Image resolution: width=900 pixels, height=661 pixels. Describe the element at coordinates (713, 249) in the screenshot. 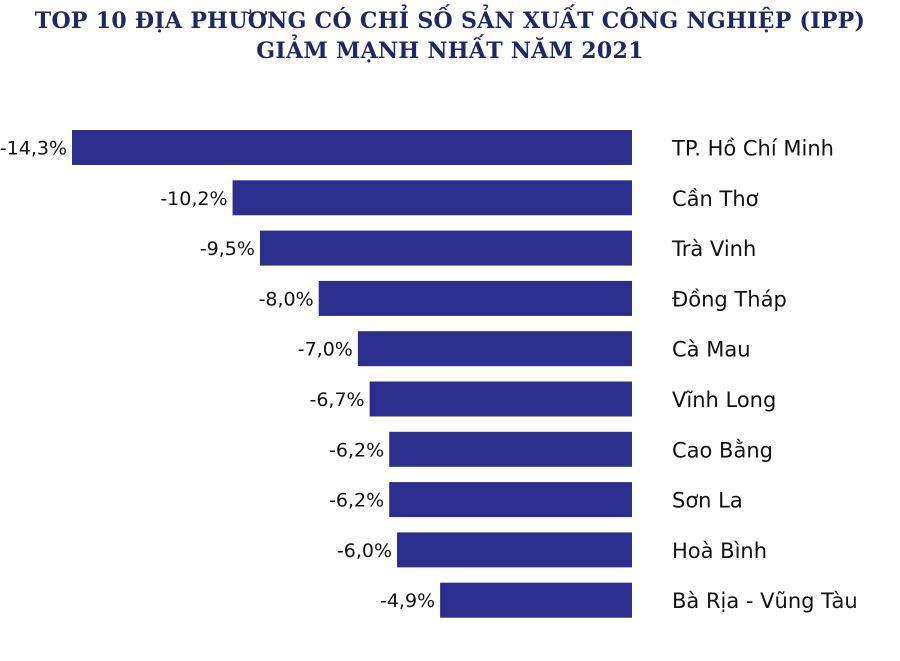

I see `category-label: Trà Vinh` at that location.